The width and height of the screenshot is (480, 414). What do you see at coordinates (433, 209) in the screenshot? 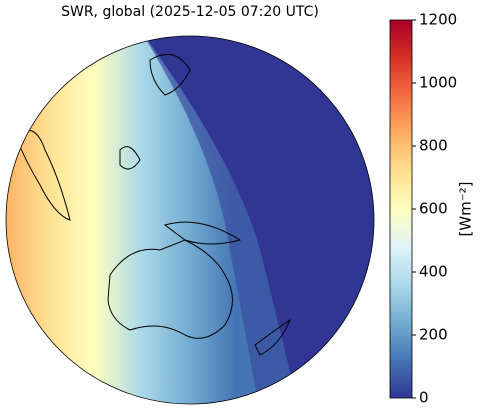
I see `colorbar-tick-label: 600` at bounding box center [433, 209].